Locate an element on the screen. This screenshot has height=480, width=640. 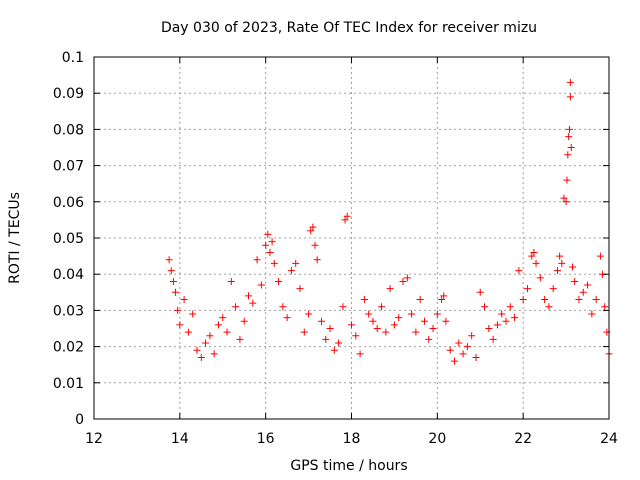
y-tick-label: 0.07 is located at coordinates (68, 167).